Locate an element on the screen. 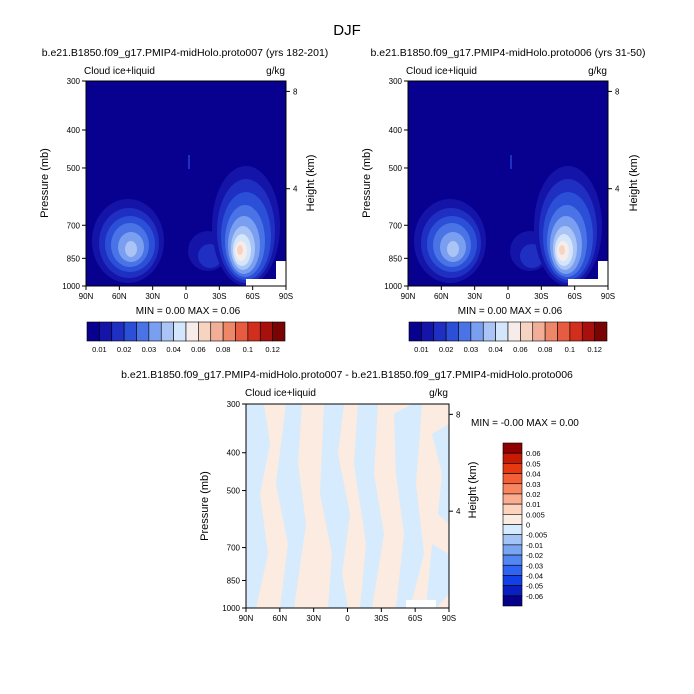  colorbar-label: -0.06 is located at coordinates (534, 596).